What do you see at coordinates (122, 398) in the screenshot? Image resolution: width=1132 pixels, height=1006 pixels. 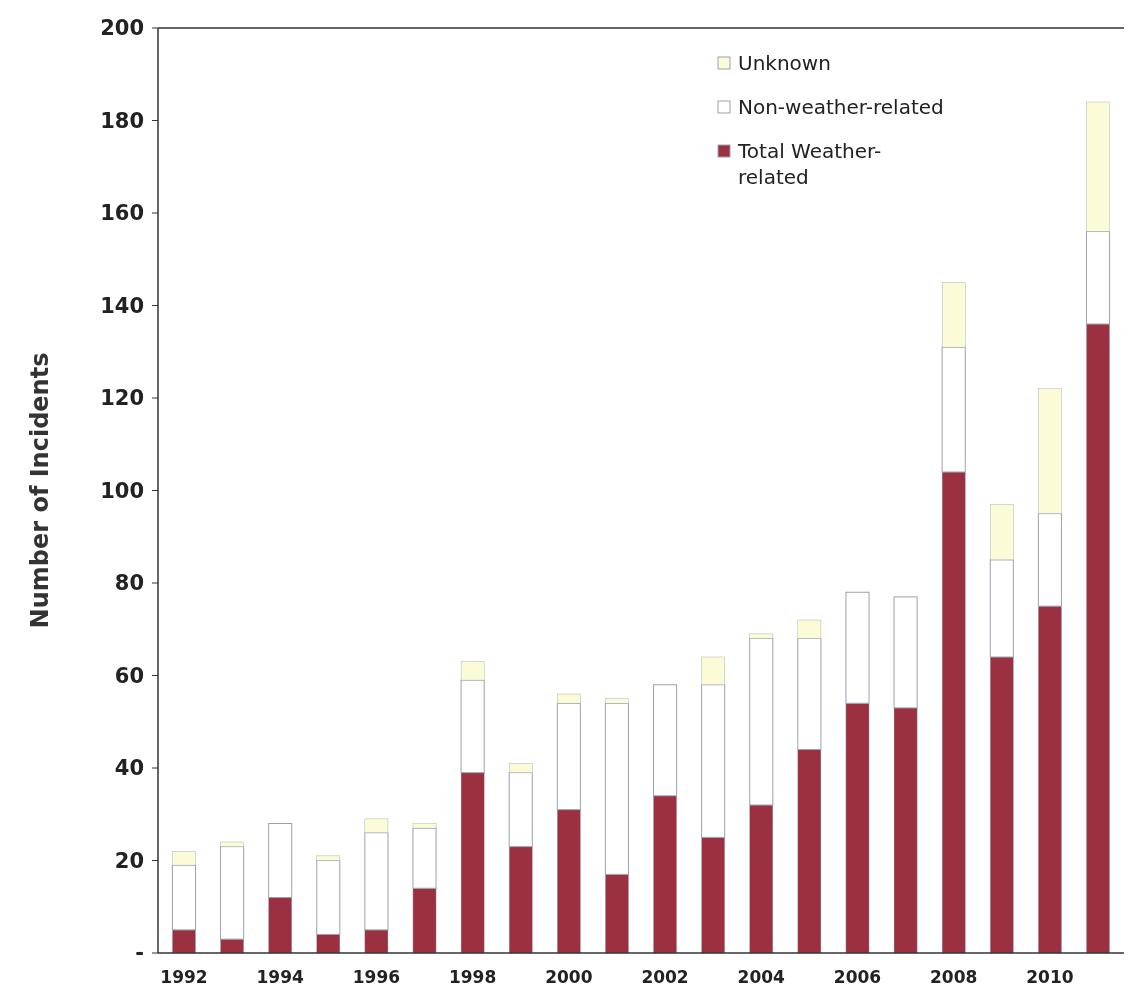 I see `y-tick-label: 120` at bounding box center [122, 398].